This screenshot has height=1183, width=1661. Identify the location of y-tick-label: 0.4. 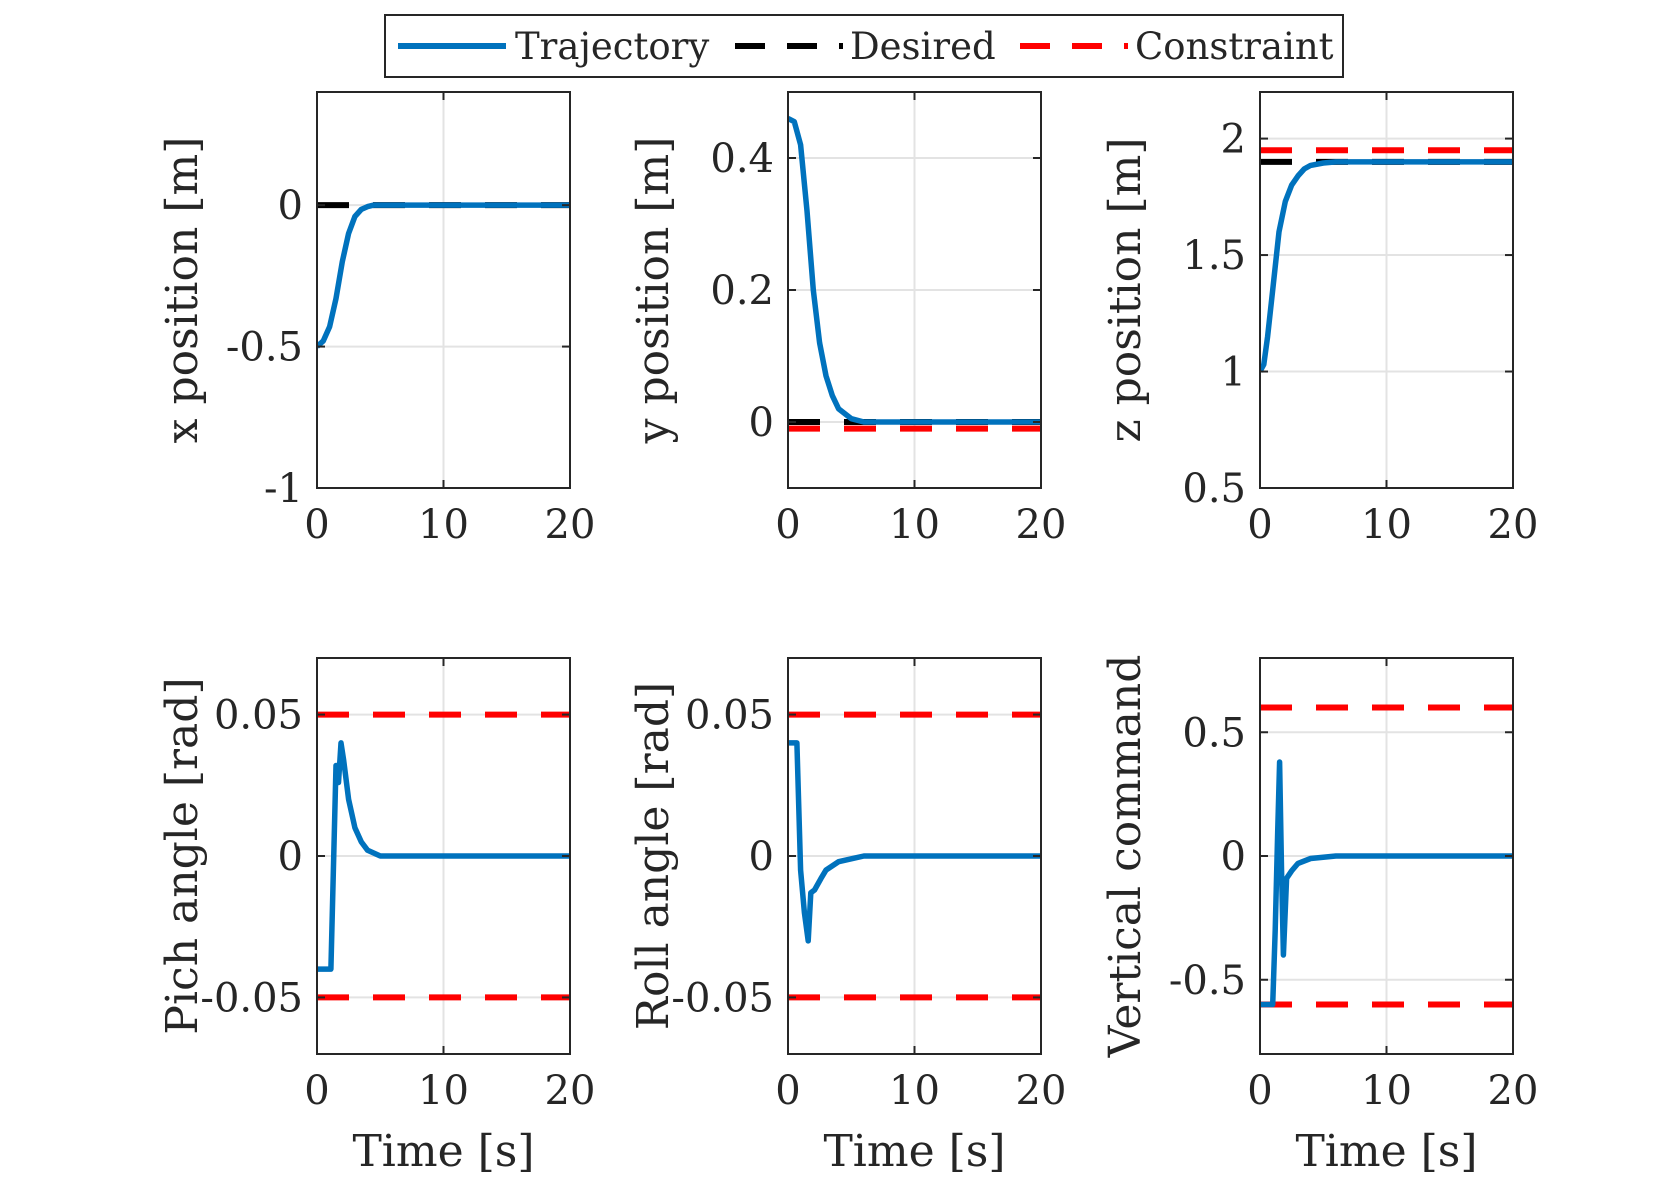
(742, 159).